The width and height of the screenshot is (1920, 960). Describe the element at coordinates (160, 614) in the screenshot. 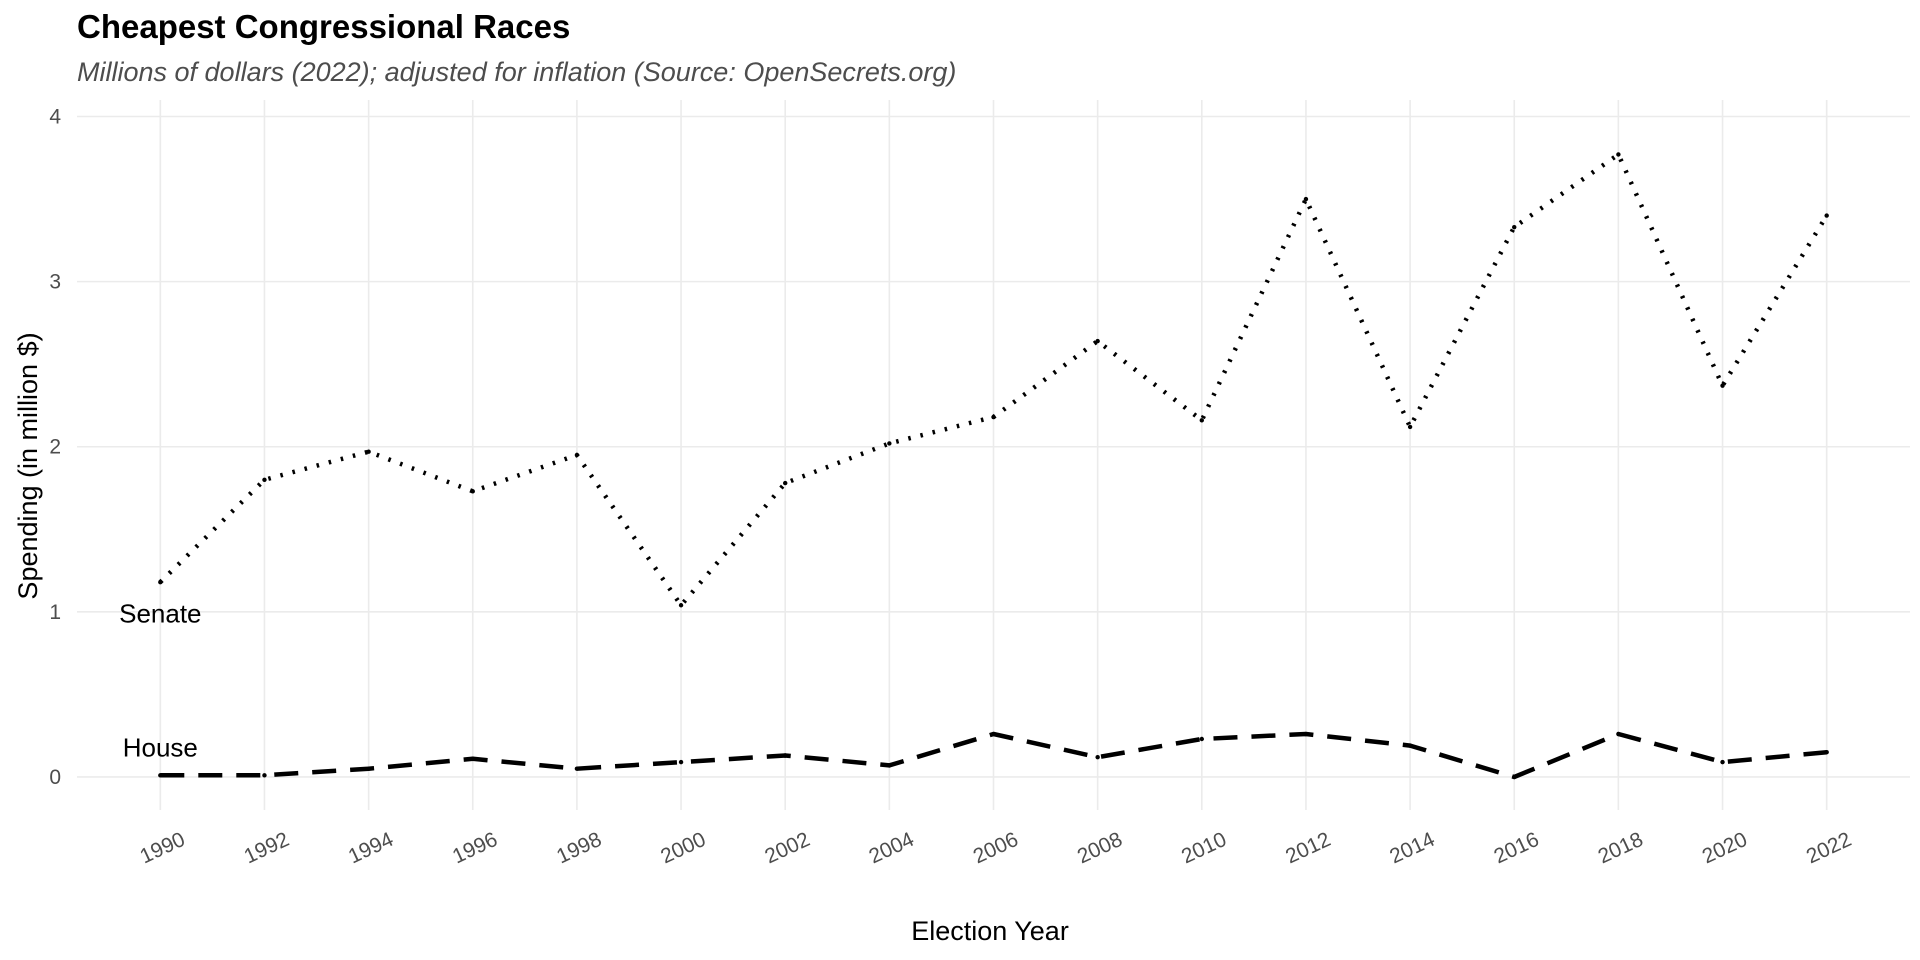

I see `series-label-senate: Senate` at that location.